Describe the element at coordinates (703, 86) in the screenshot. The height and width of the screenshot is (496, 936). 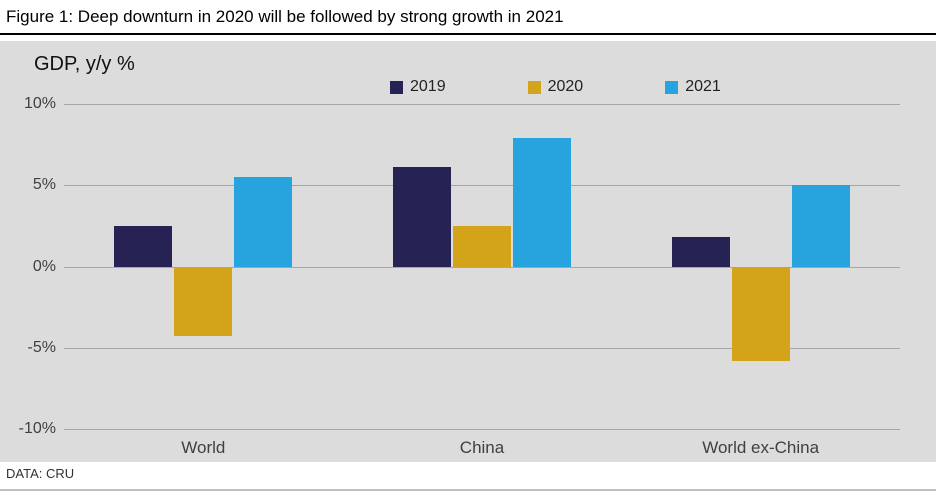
I see `legend-label: 2021` at that location.